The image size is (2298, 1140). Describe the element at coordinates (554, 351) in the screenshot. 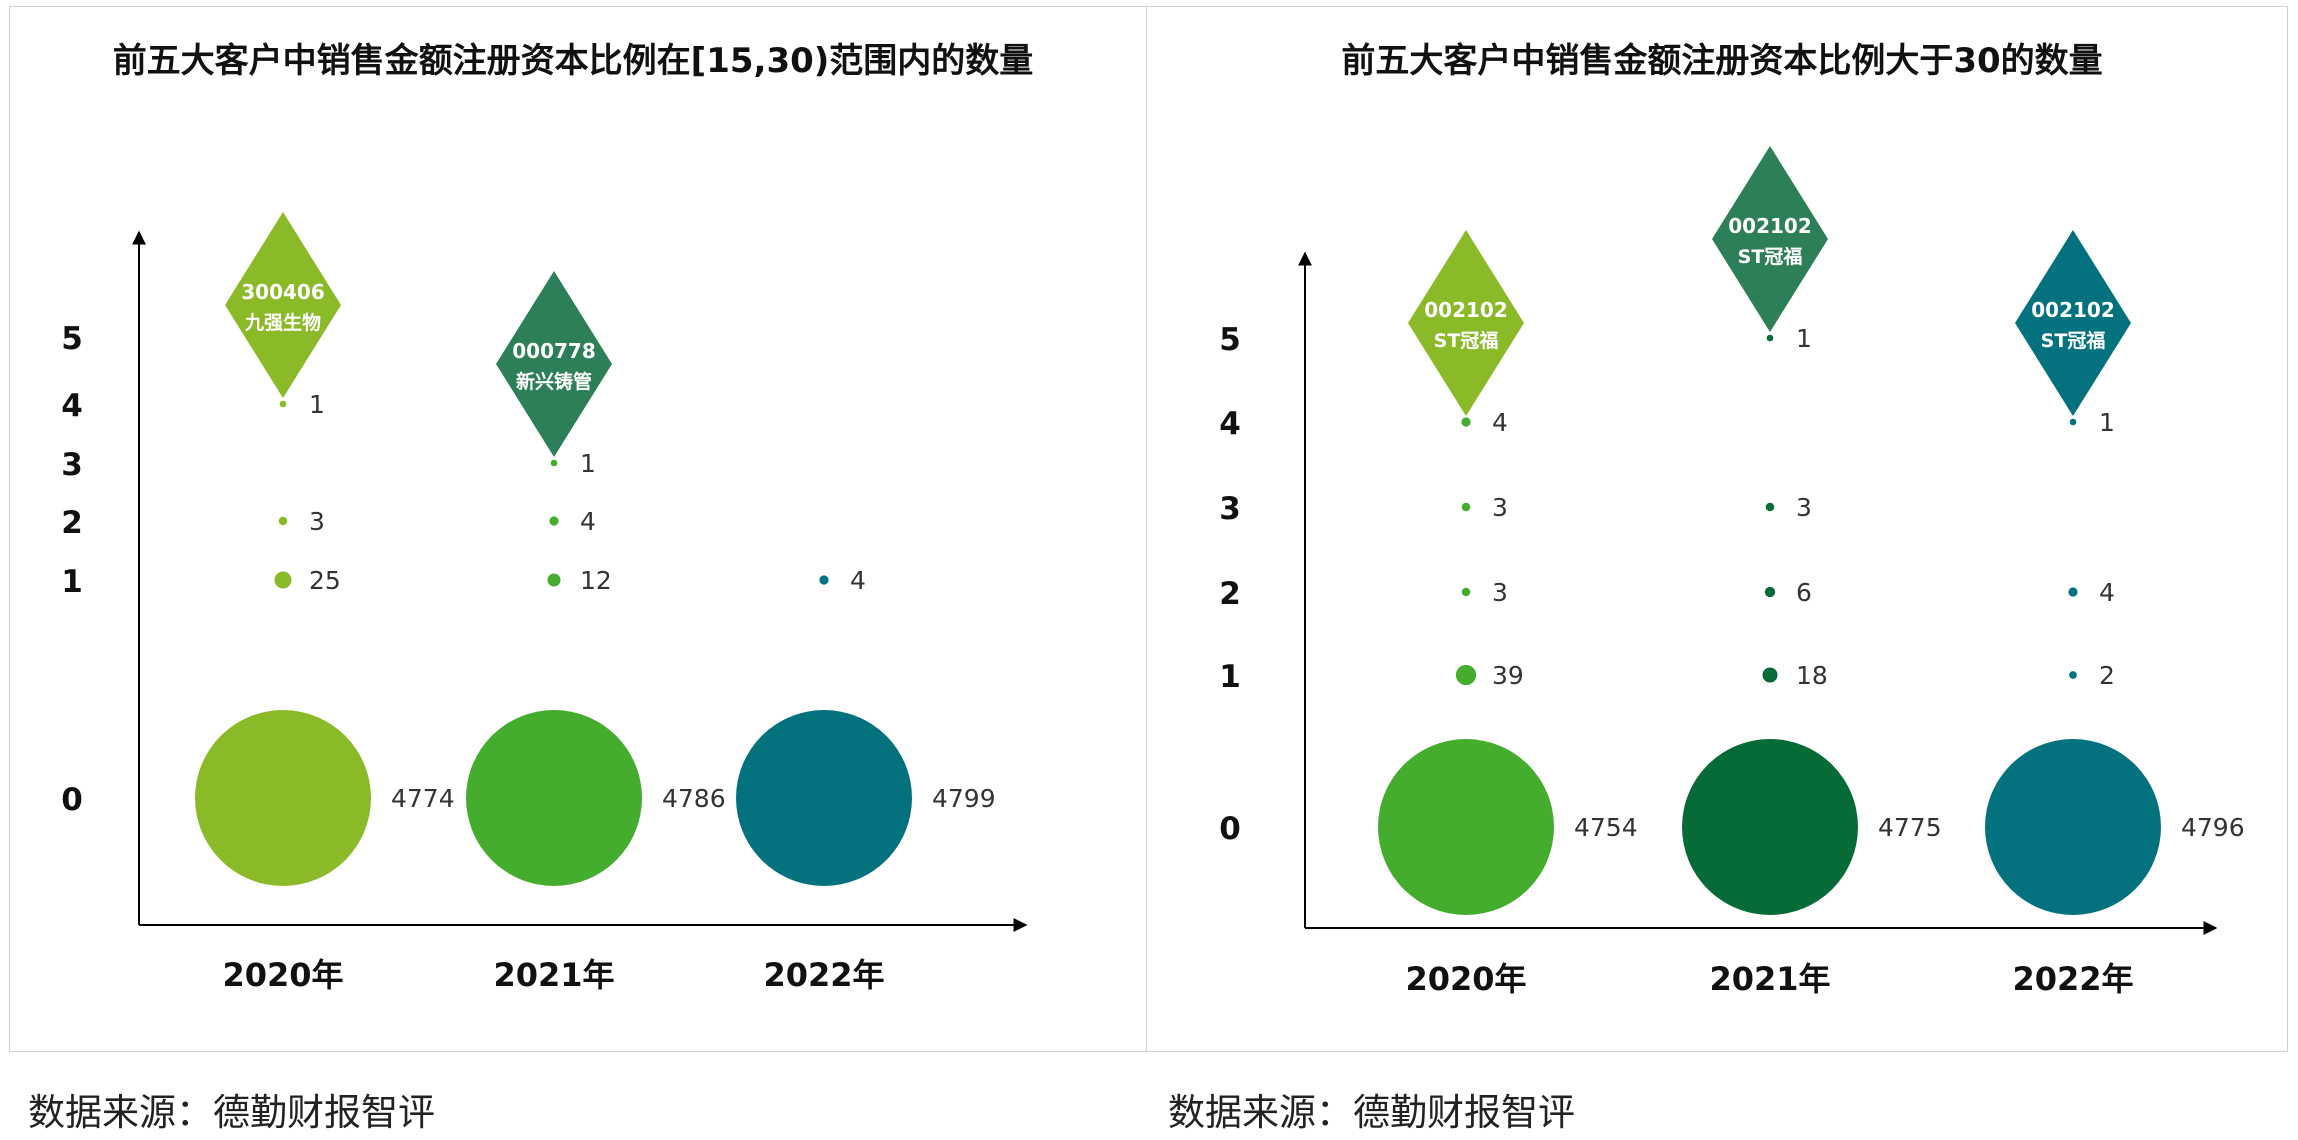

I see `callout-code: 000778` at that location.